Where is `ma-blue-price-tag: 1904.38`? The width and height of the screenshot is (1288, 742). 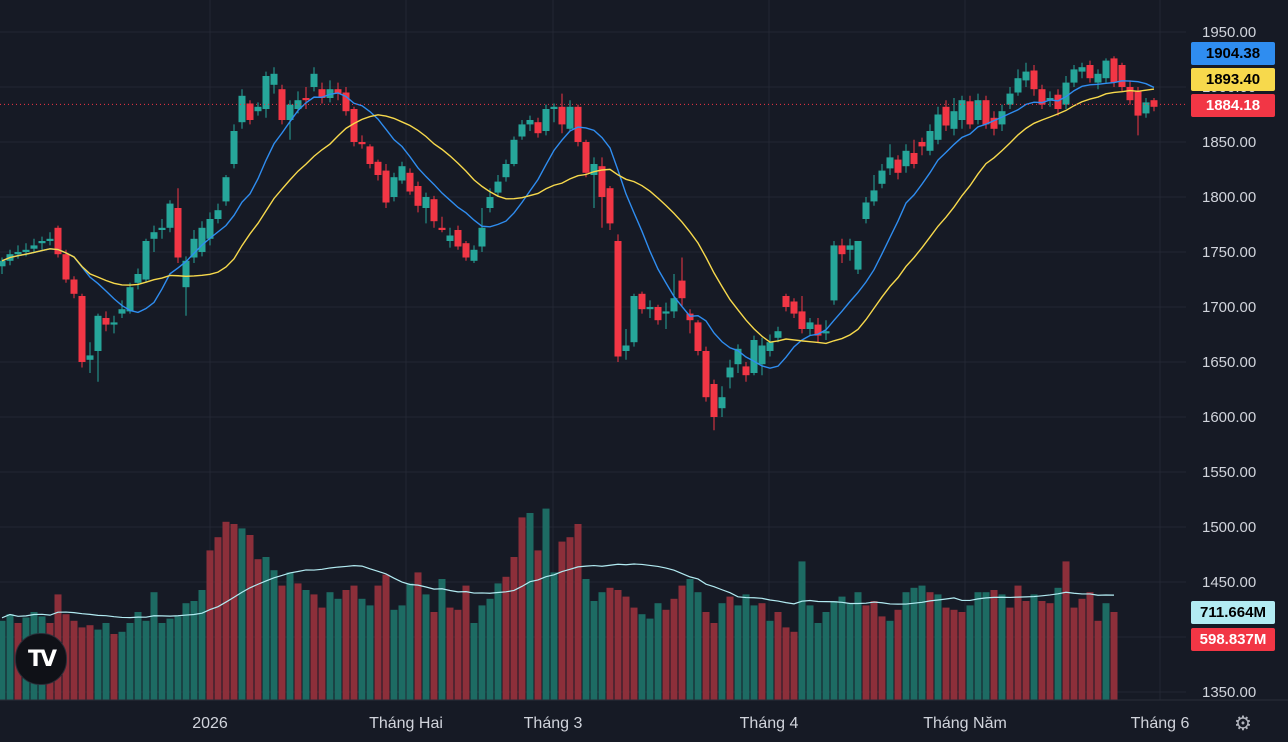
ma-blue-price-tag: 1904.38 is located at coordinates (1233, 53).